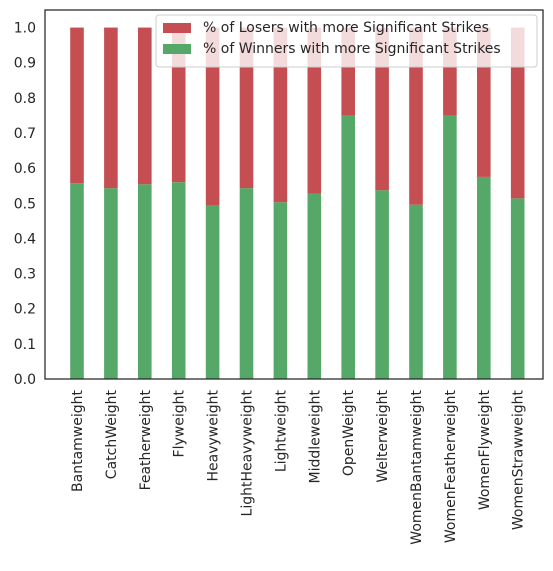 The height and width of the screenshot is (571, 553). Describe the element at coordinates (111, 108) in the screenshot. I see `bar-losers-catchweight` at that location.